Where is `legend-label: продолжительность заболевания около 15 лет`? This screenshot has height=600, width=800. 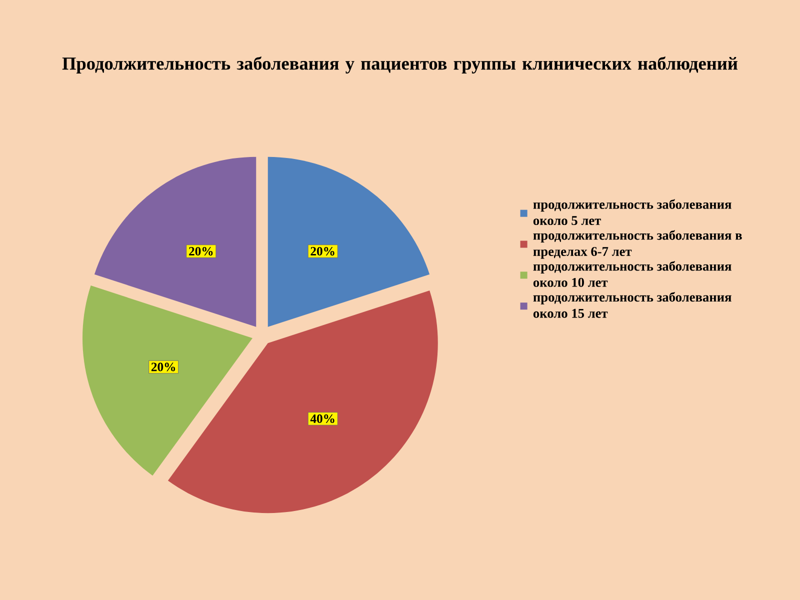
legend-label: продолжительность заболевания около 15 лет is located at coordinates (632, 305).